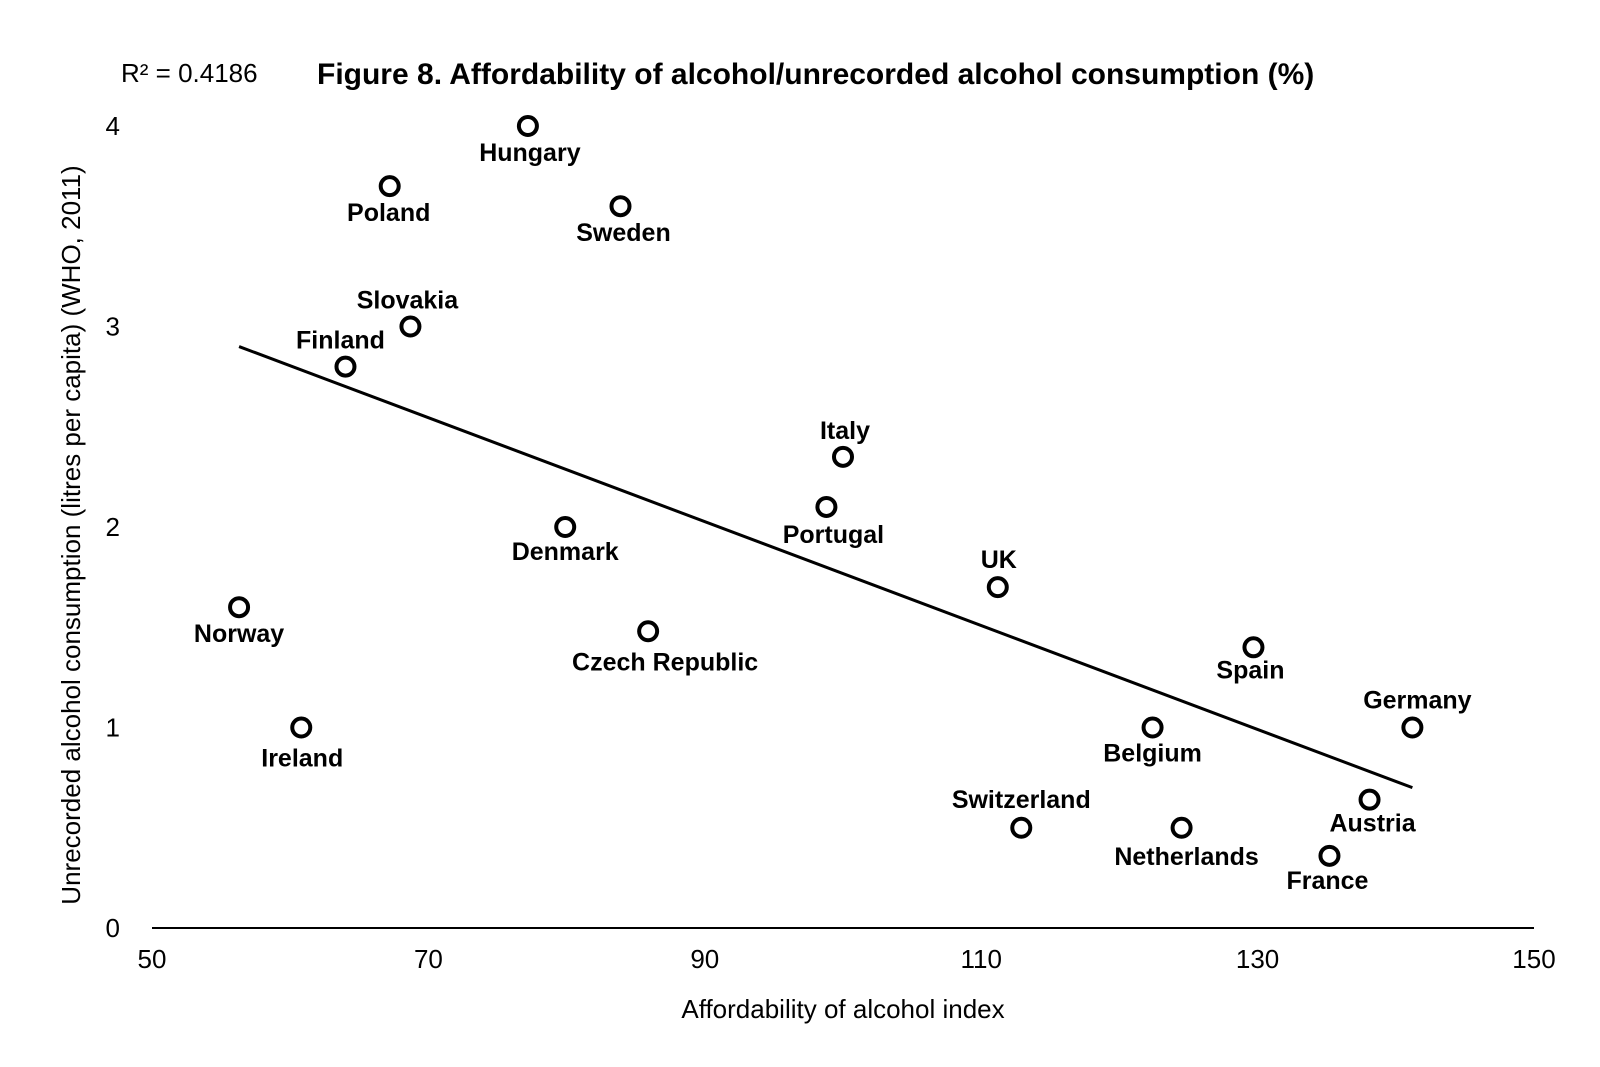  What do you see at coordinates (1533, 959) in the screenshot?
I see `x-tick-label: 150` at bounding box center [1533, 959].